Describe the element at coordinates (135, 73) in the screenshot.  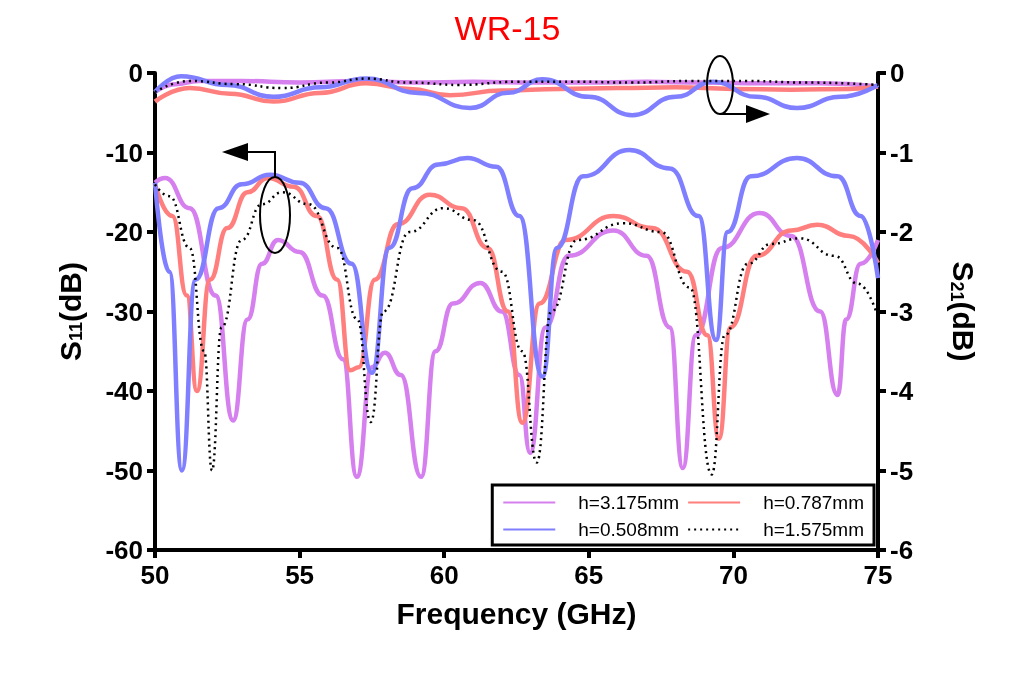
I see `y-tick-label: 0` at that location.